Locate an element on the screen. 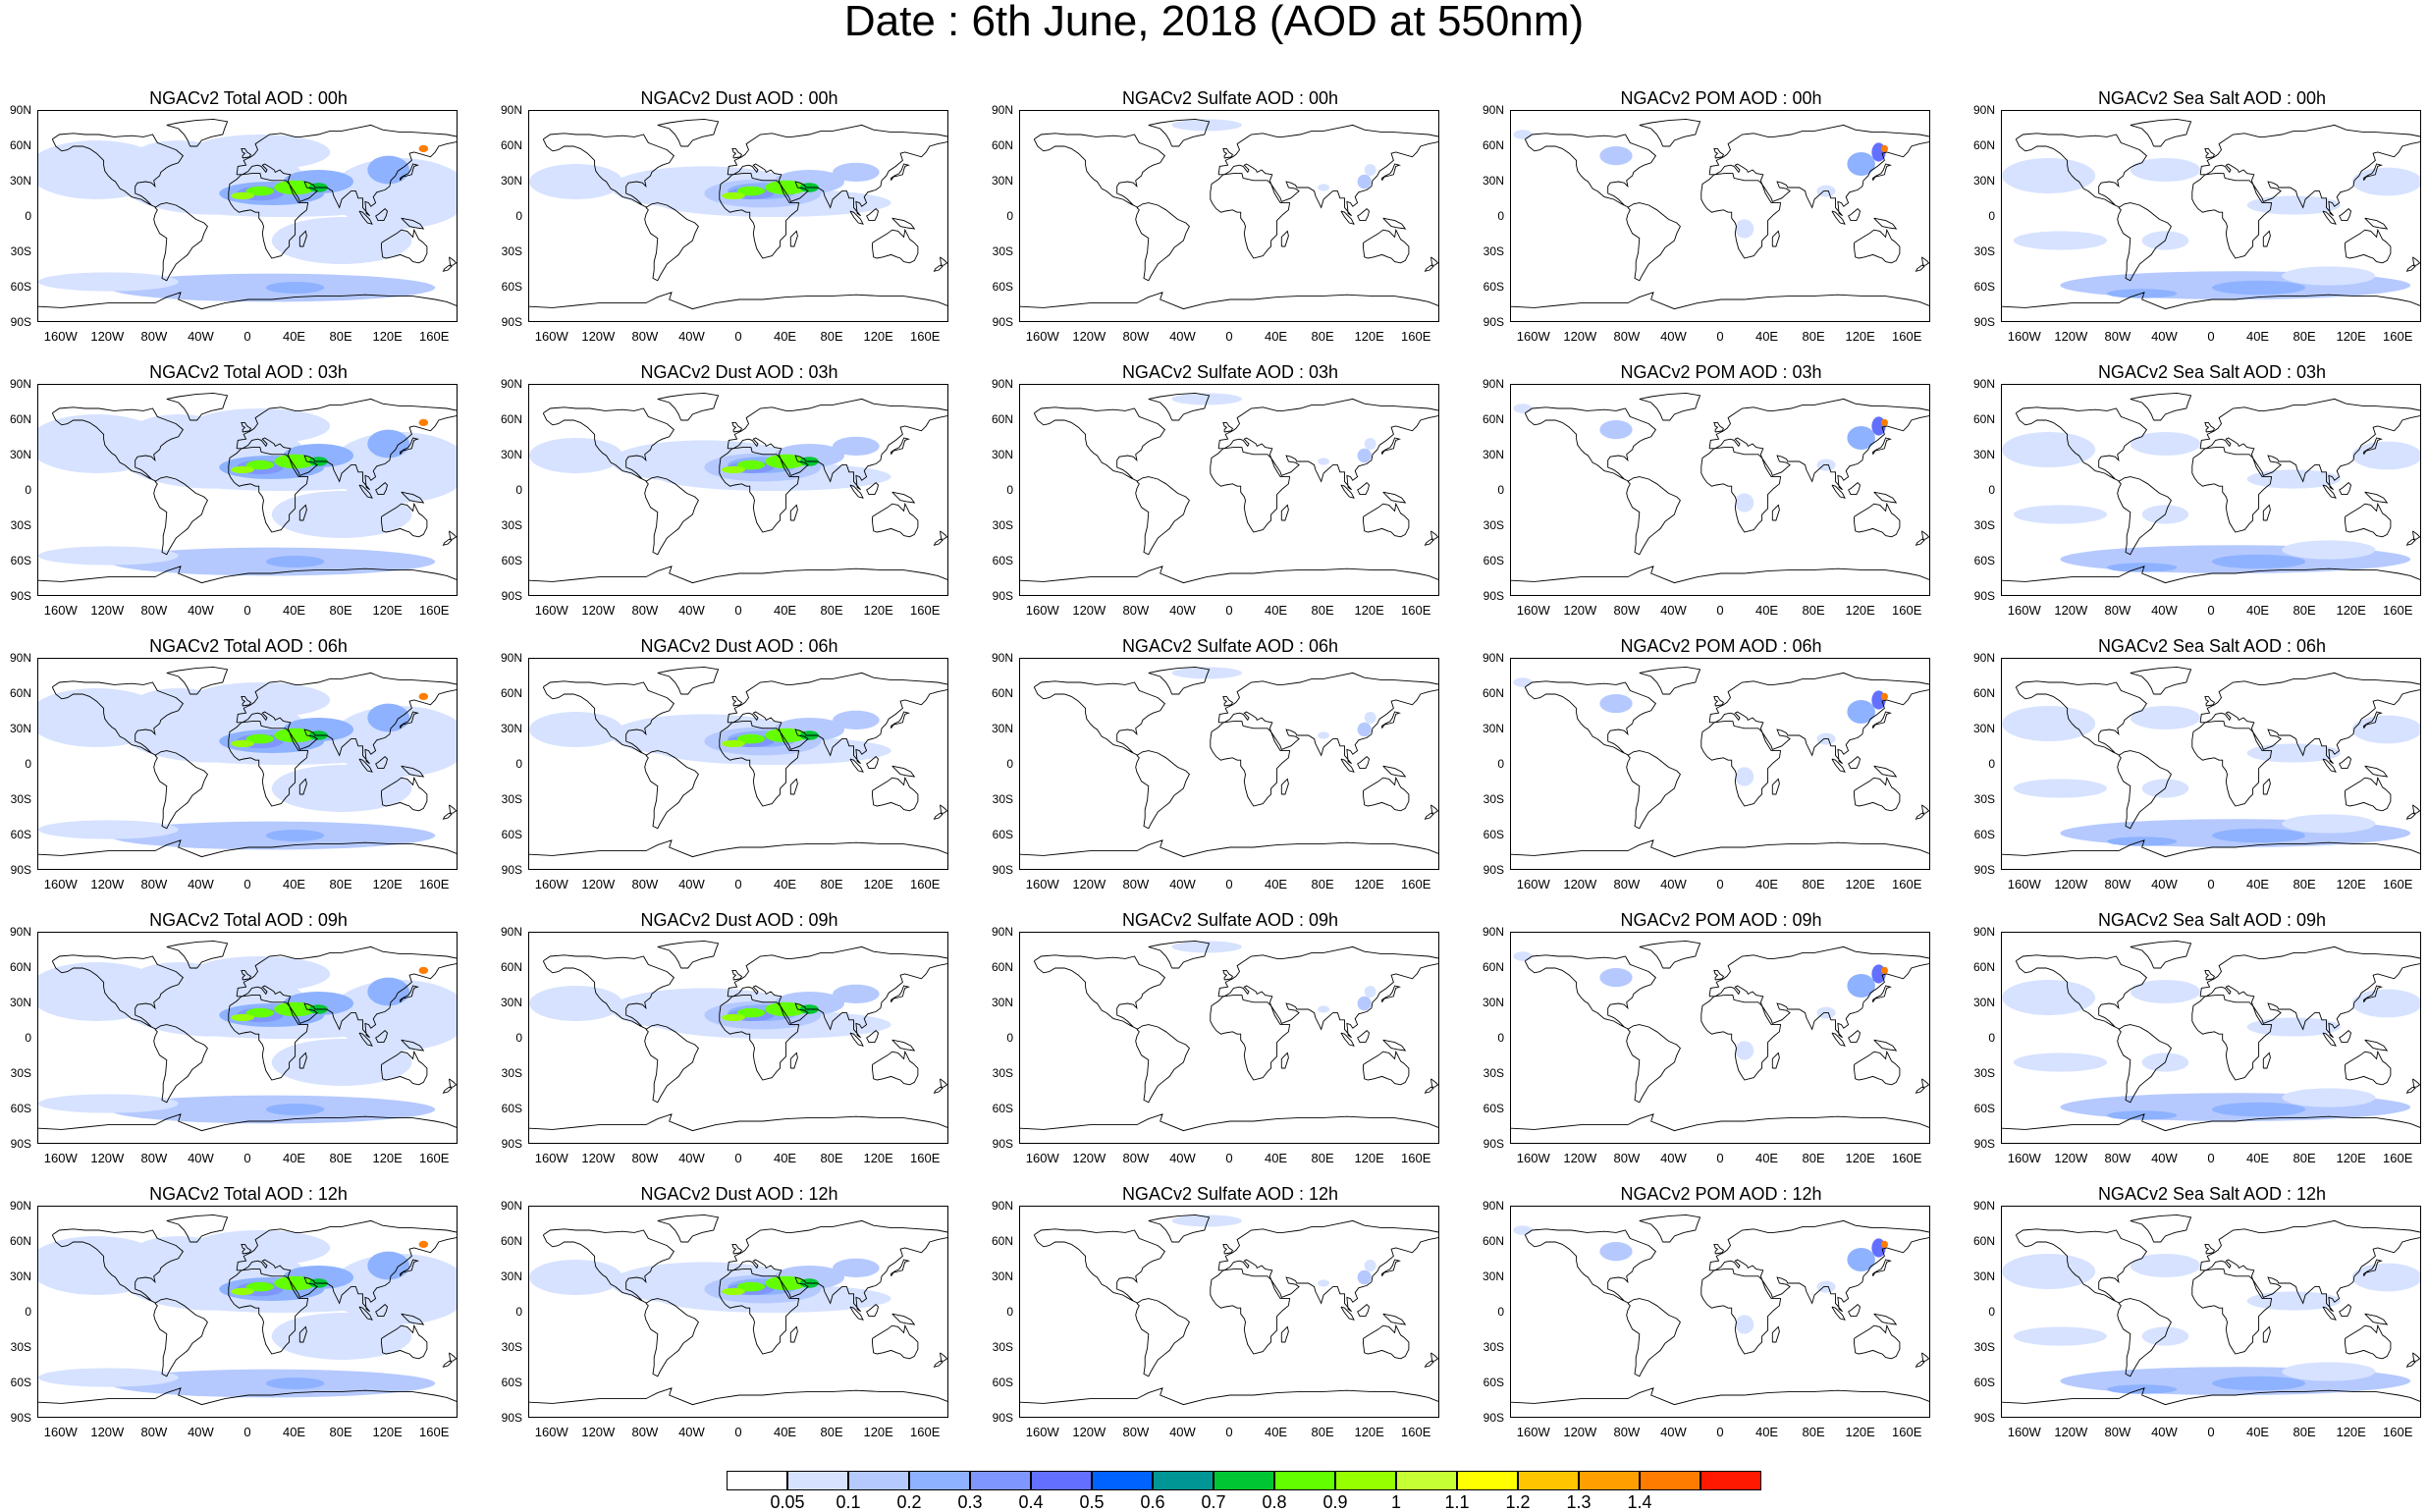 Image resolution: width=2428 pixels, height=1512 pixels. aod-map-canvas is located at coordinates (1229, 488).